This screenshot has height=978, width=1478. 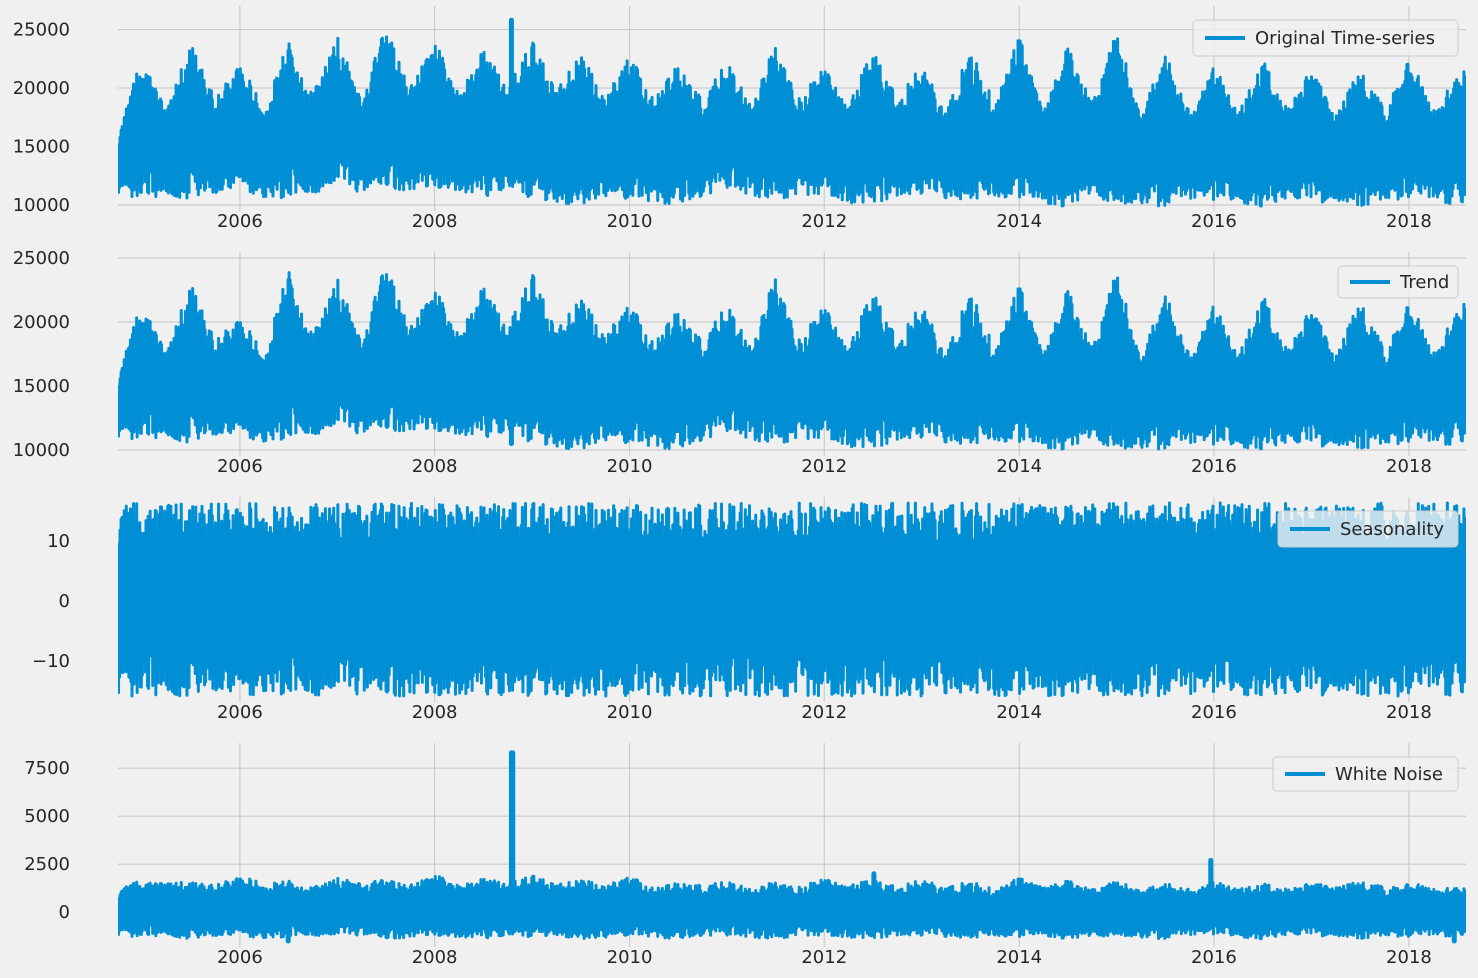 What do you see at coordinates (1392, 529) in the screenshot?
I see `legend-label: Seasonality` at bounding box center [1392, 529].